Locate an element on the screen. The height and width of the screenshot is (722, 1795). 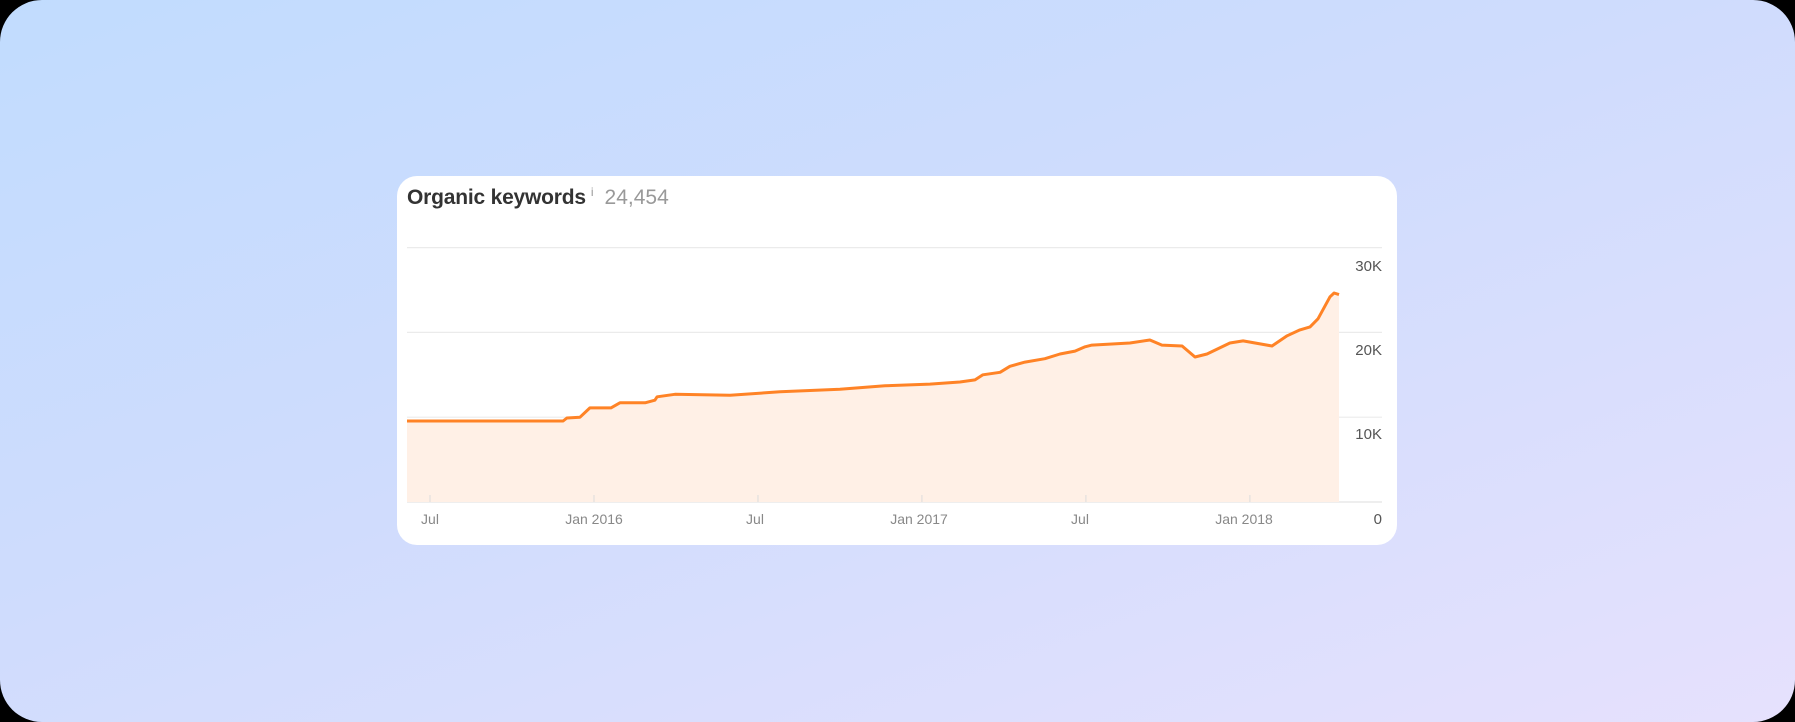
x-ticks is located at coordinates (840, 498).